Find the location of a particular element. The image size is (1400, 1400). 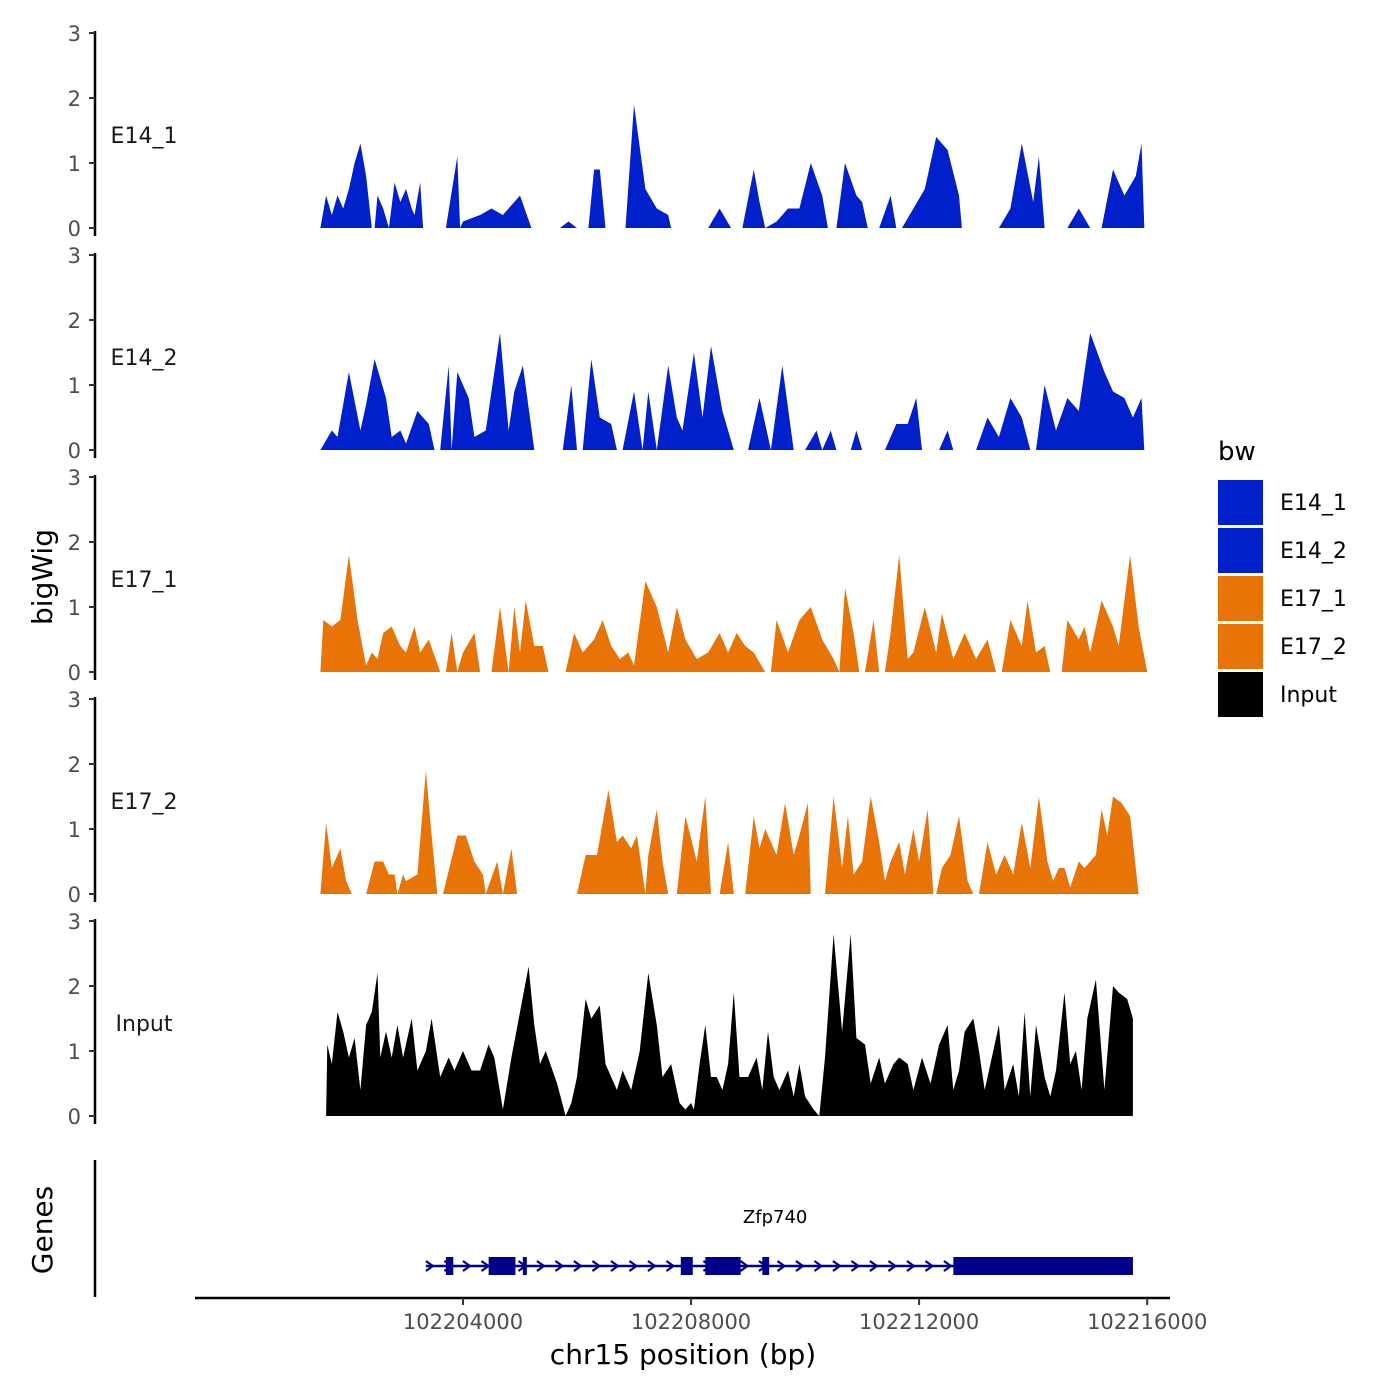

x-axis-title: chr15 position (bp) is located at coordinates (683, 1354).